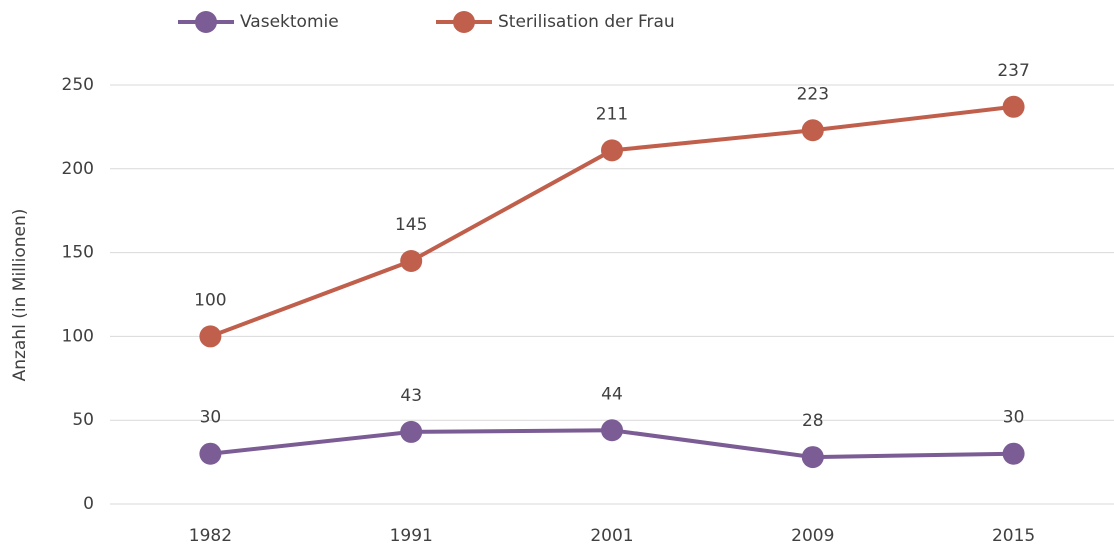 Image resolution: width=1114 pixels, height=548 pixels. What do you see at coordinates (611, 536) in the screenshot?
I see `x-tick-label: 2001` at bounding box center [611, 536].